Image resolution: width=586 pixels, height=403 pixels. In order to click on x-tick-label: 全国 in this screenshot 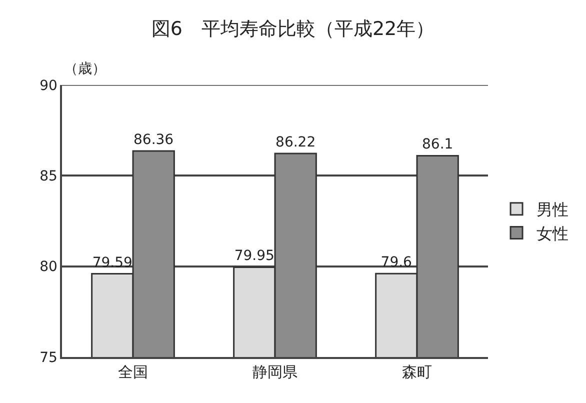, I will do `click(133, 371)`.